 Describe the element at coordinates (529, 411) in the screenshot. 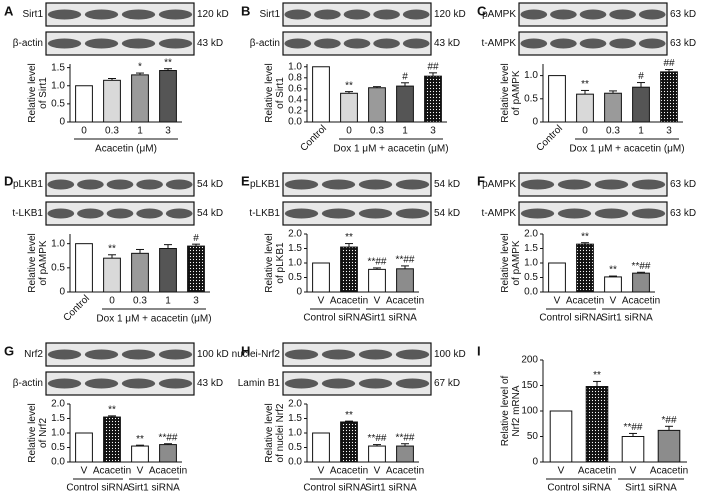

I see `y-tick-label: 100` at that location.